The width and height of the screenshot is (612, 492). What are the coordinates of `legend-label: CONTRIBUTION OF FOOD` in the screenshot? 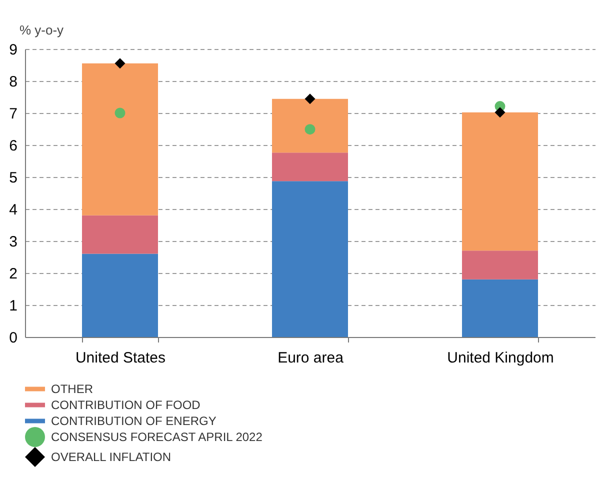 It's located at (126, 405).